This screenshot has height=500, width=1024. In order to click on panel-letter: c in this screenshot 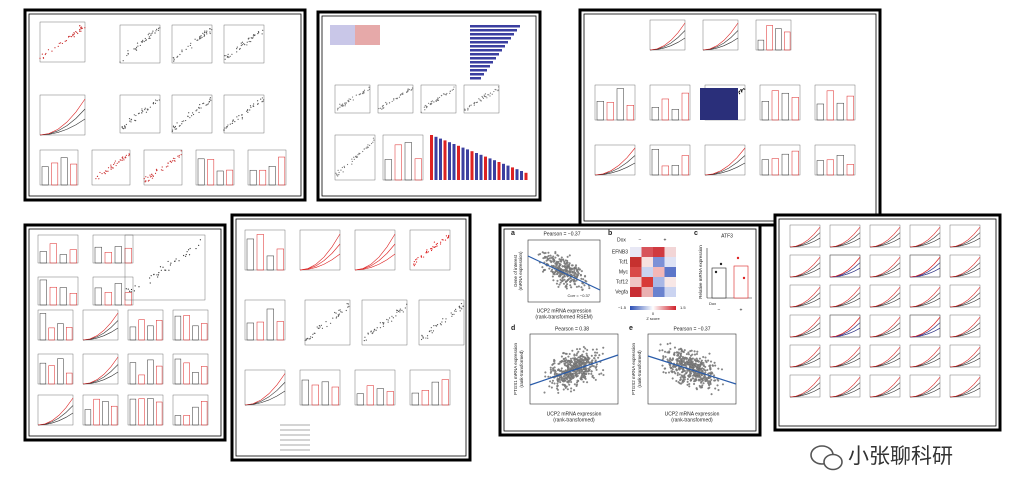, I will do `click(696, 233)`.